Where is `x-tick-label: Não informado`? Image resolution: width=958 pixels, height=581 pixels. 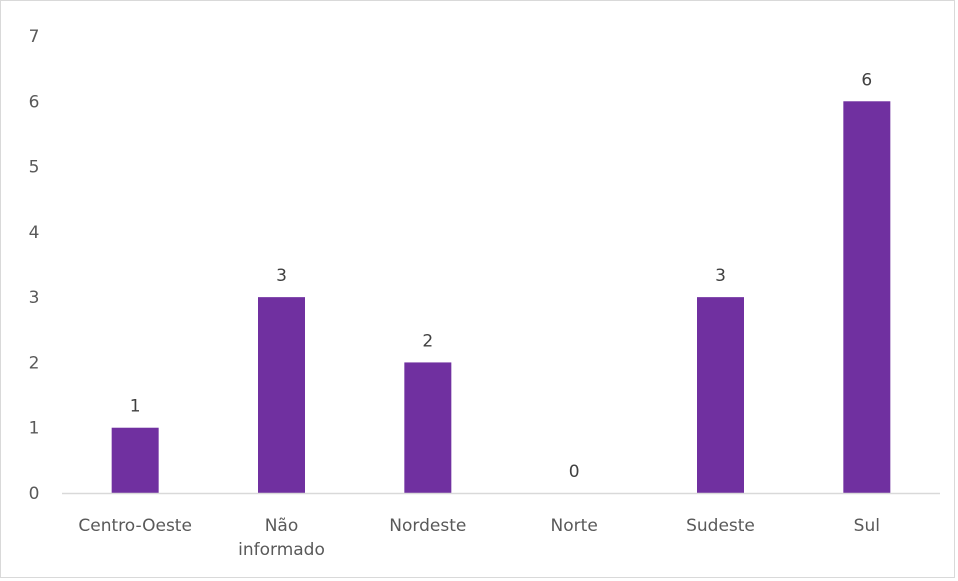
x-tick-label: Não informado is located at coordinates (281, 538).